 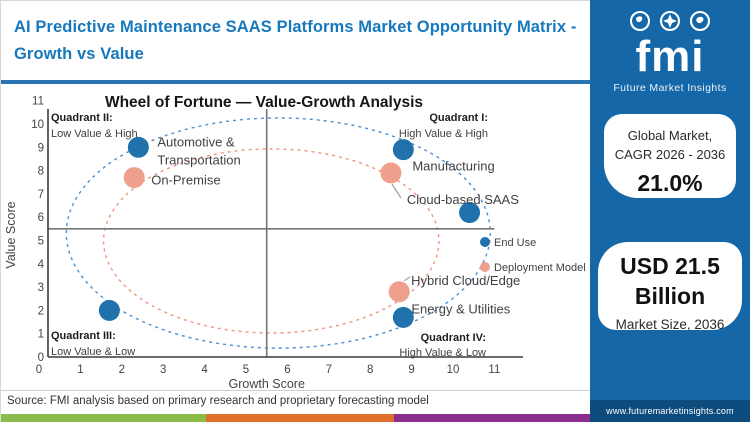 What do you see at coordinates (80, 370) in the screenshot?
I see `x-tick-label: 1` at bounding box center [80, 370].